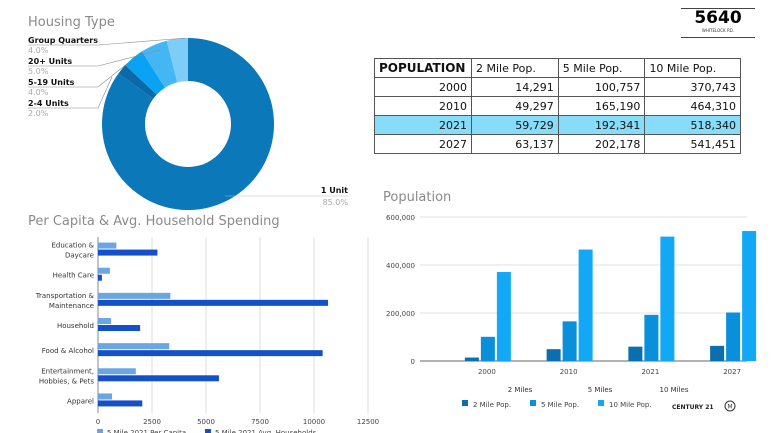 Image resolution: width=774 pixels, height=433 pixels. What do you see at coordinates (718, 18) in the screenshot?
I see `address-number: 5640` at bounding box center [718, 18].